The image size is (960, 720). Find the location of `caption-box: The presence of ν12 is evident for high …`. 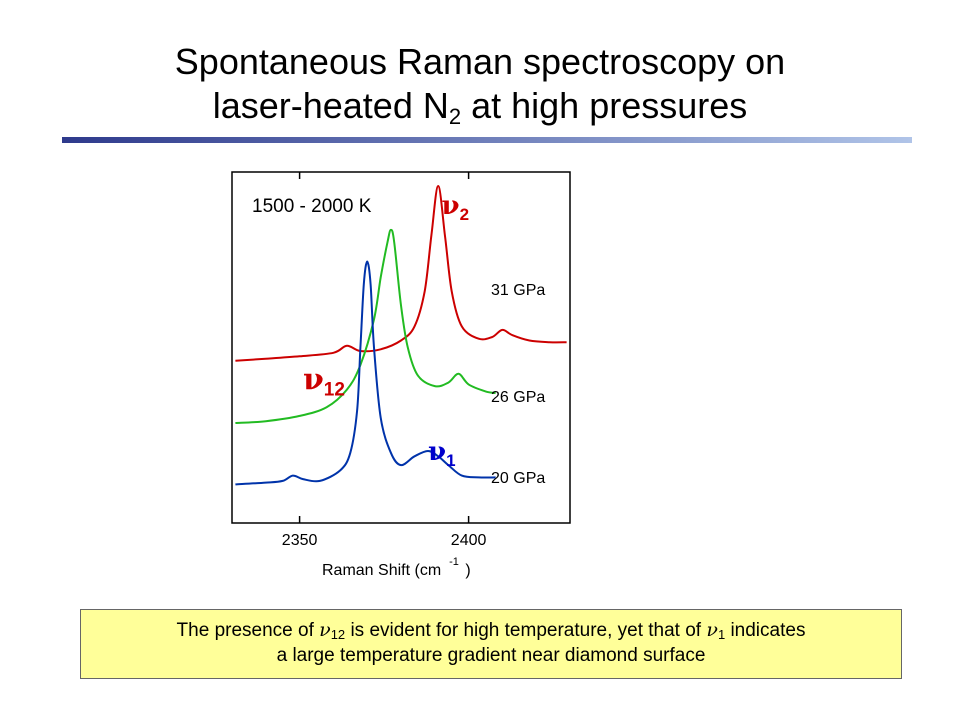

caption-box: The presence of ν12 is evident for high … is located at coordinates (491, 644).